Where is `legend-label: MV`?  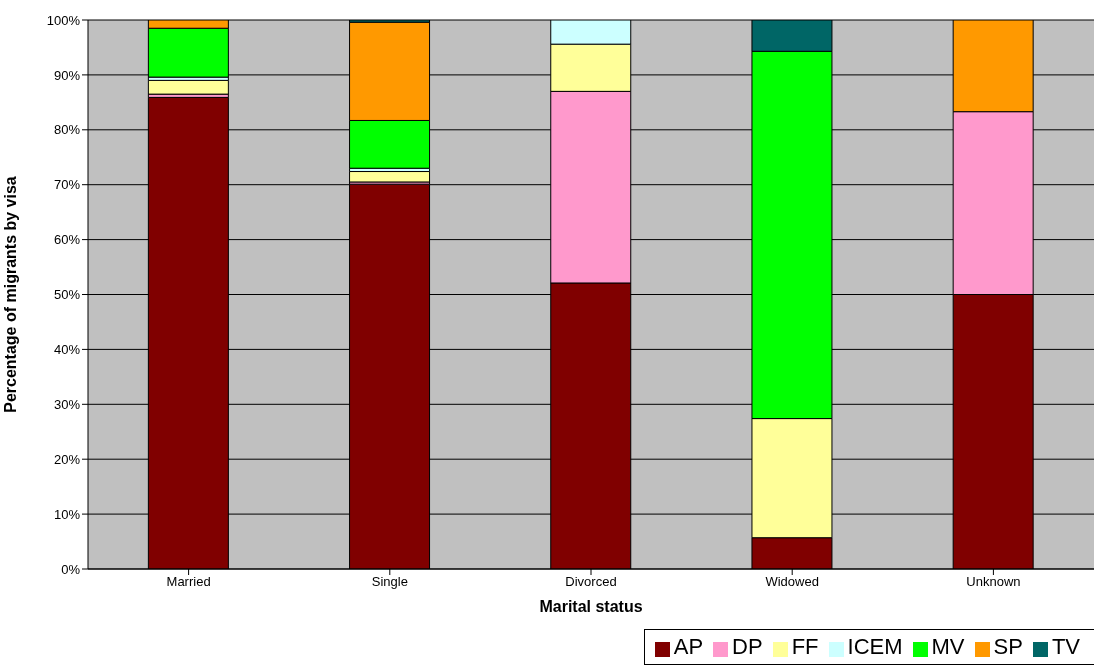
legend-label: MV is located at coordinates (948, 646).